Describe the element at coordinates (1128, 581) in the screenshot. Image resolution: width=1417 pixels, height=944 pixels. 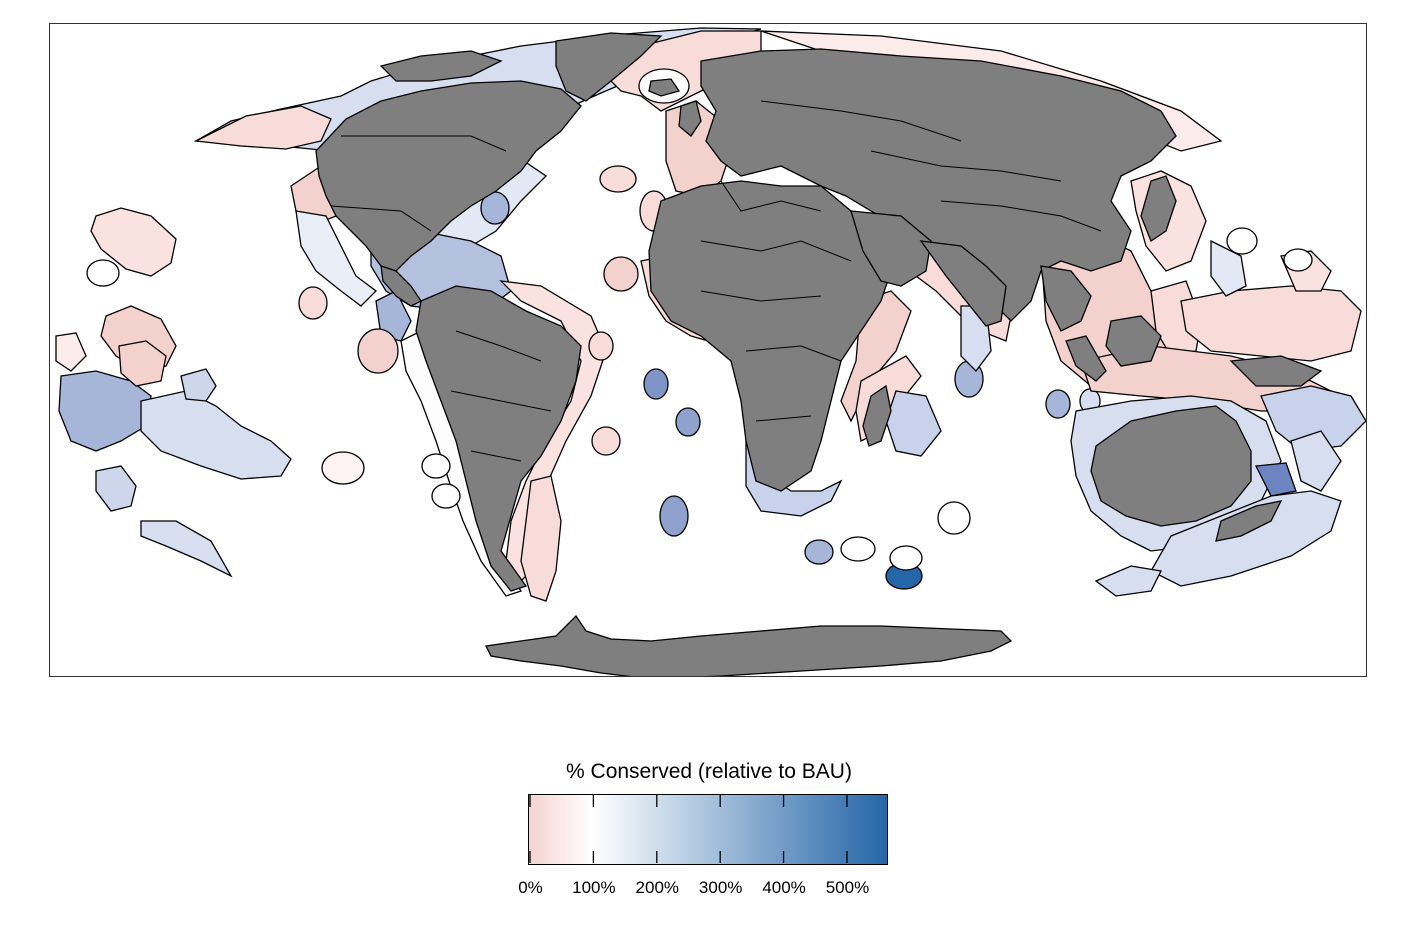
I see `eez-nz-south` at that location.